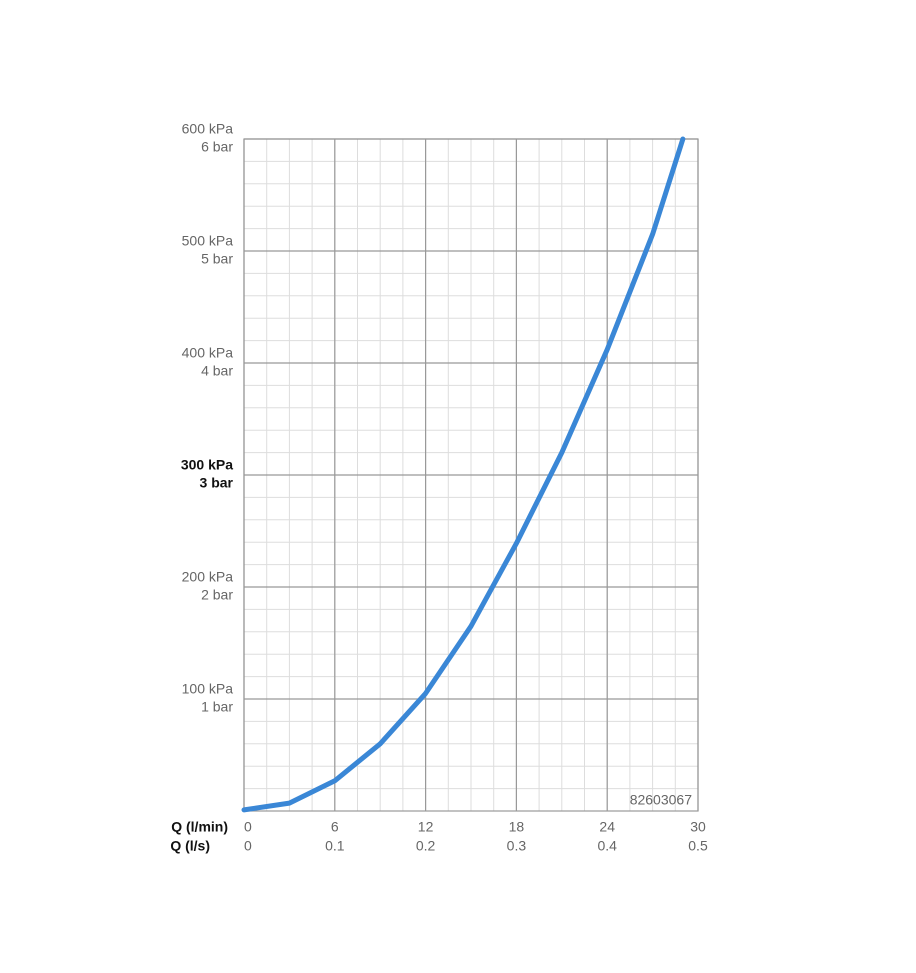 The width and height of the screenshot is (916, 973). I want to click on x-tick-label: 6, so click(335, 827).